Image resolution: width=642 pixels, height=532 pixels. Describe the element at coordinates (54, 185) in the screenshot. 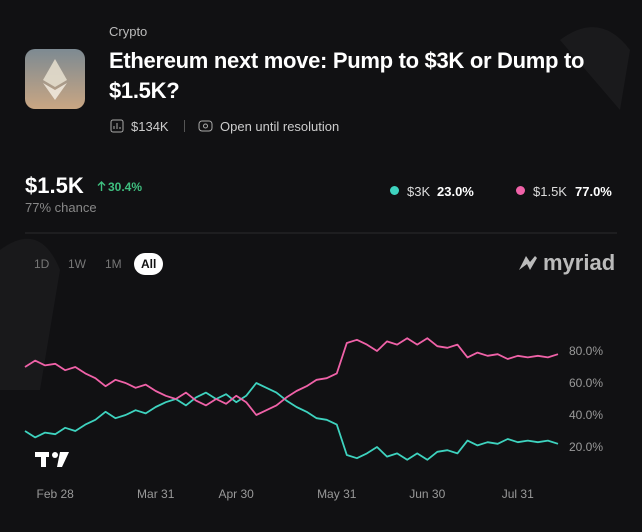

I see `price: $1.5K` at that location.